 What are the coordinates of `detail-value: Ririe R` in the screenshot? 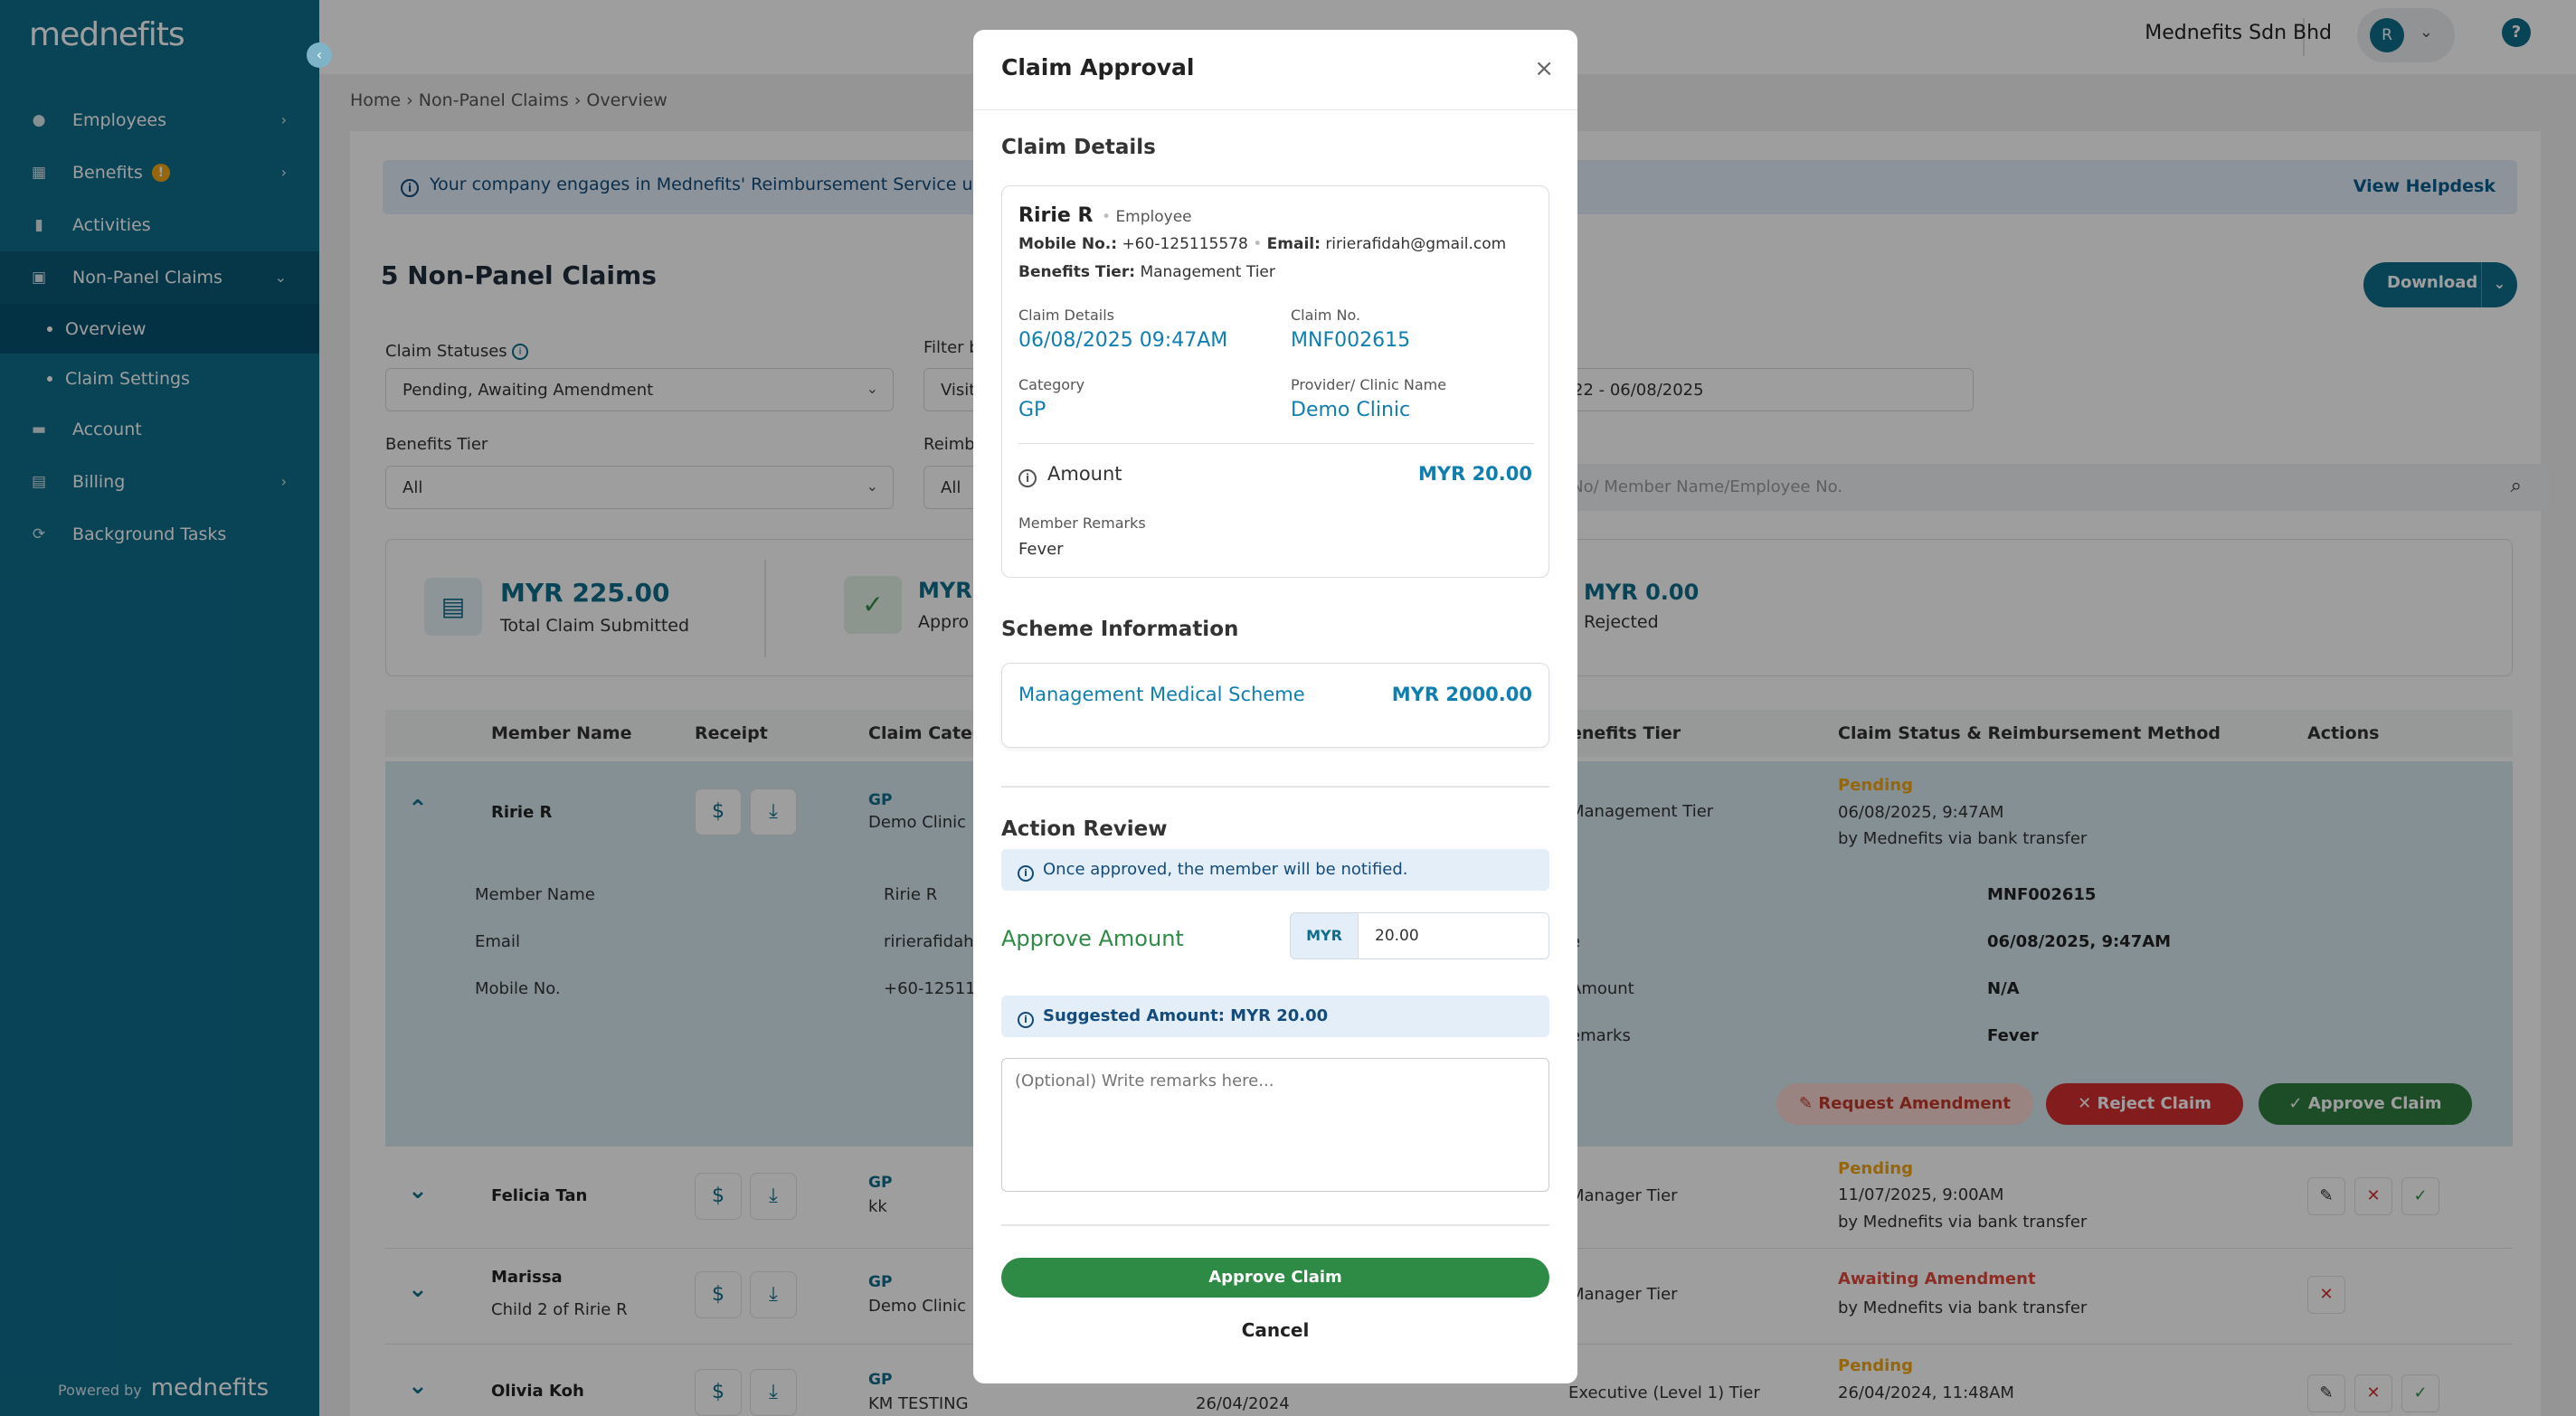 It's located at (911, 894).